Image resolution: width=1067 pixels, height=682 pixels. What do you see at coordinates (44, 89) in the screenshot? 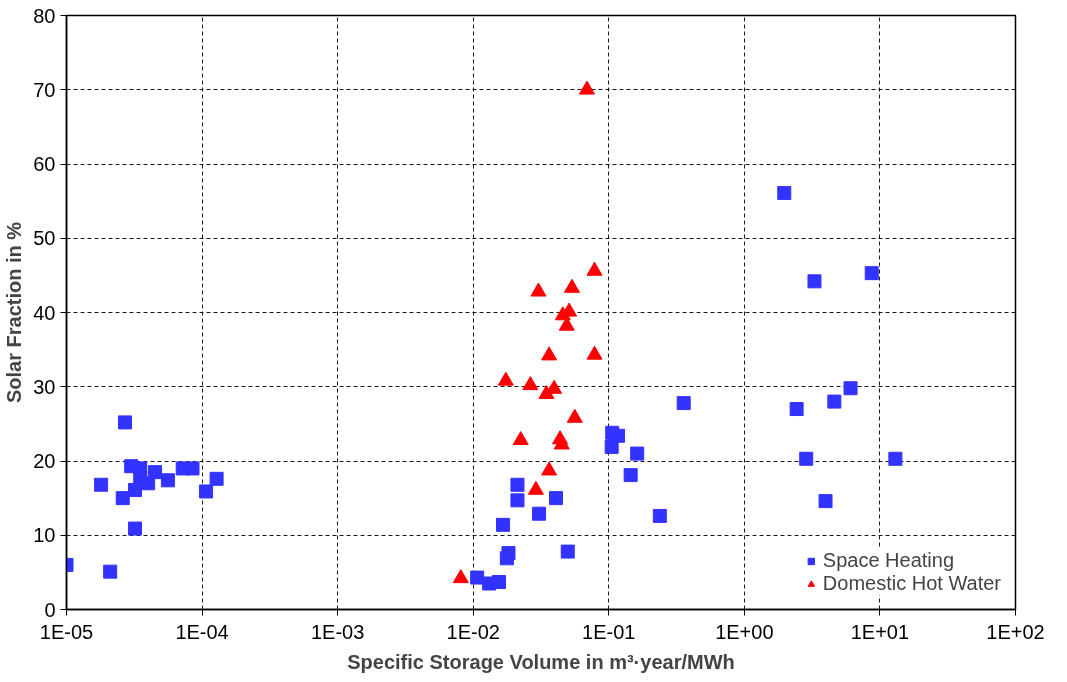
I see `y-tick-label: 70` at bounding box center [44, 89].